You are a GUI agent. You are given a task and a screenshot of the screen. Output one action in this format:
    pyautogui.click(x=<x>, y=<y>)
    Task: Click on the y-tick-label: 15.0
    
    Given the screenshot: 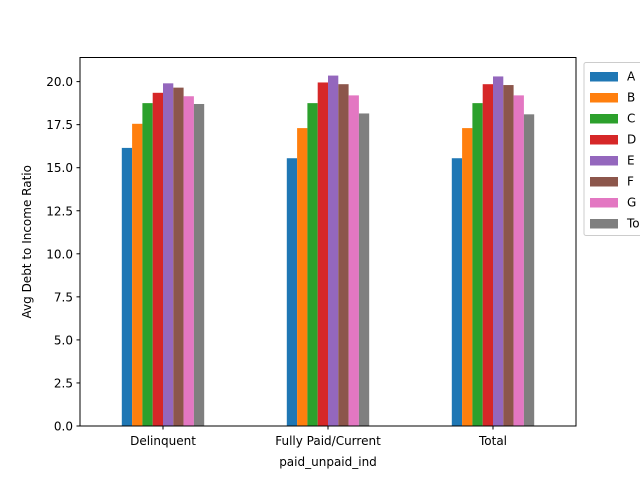 What is the action you would take?
    pyautogui.click(x=59, y=168)
    